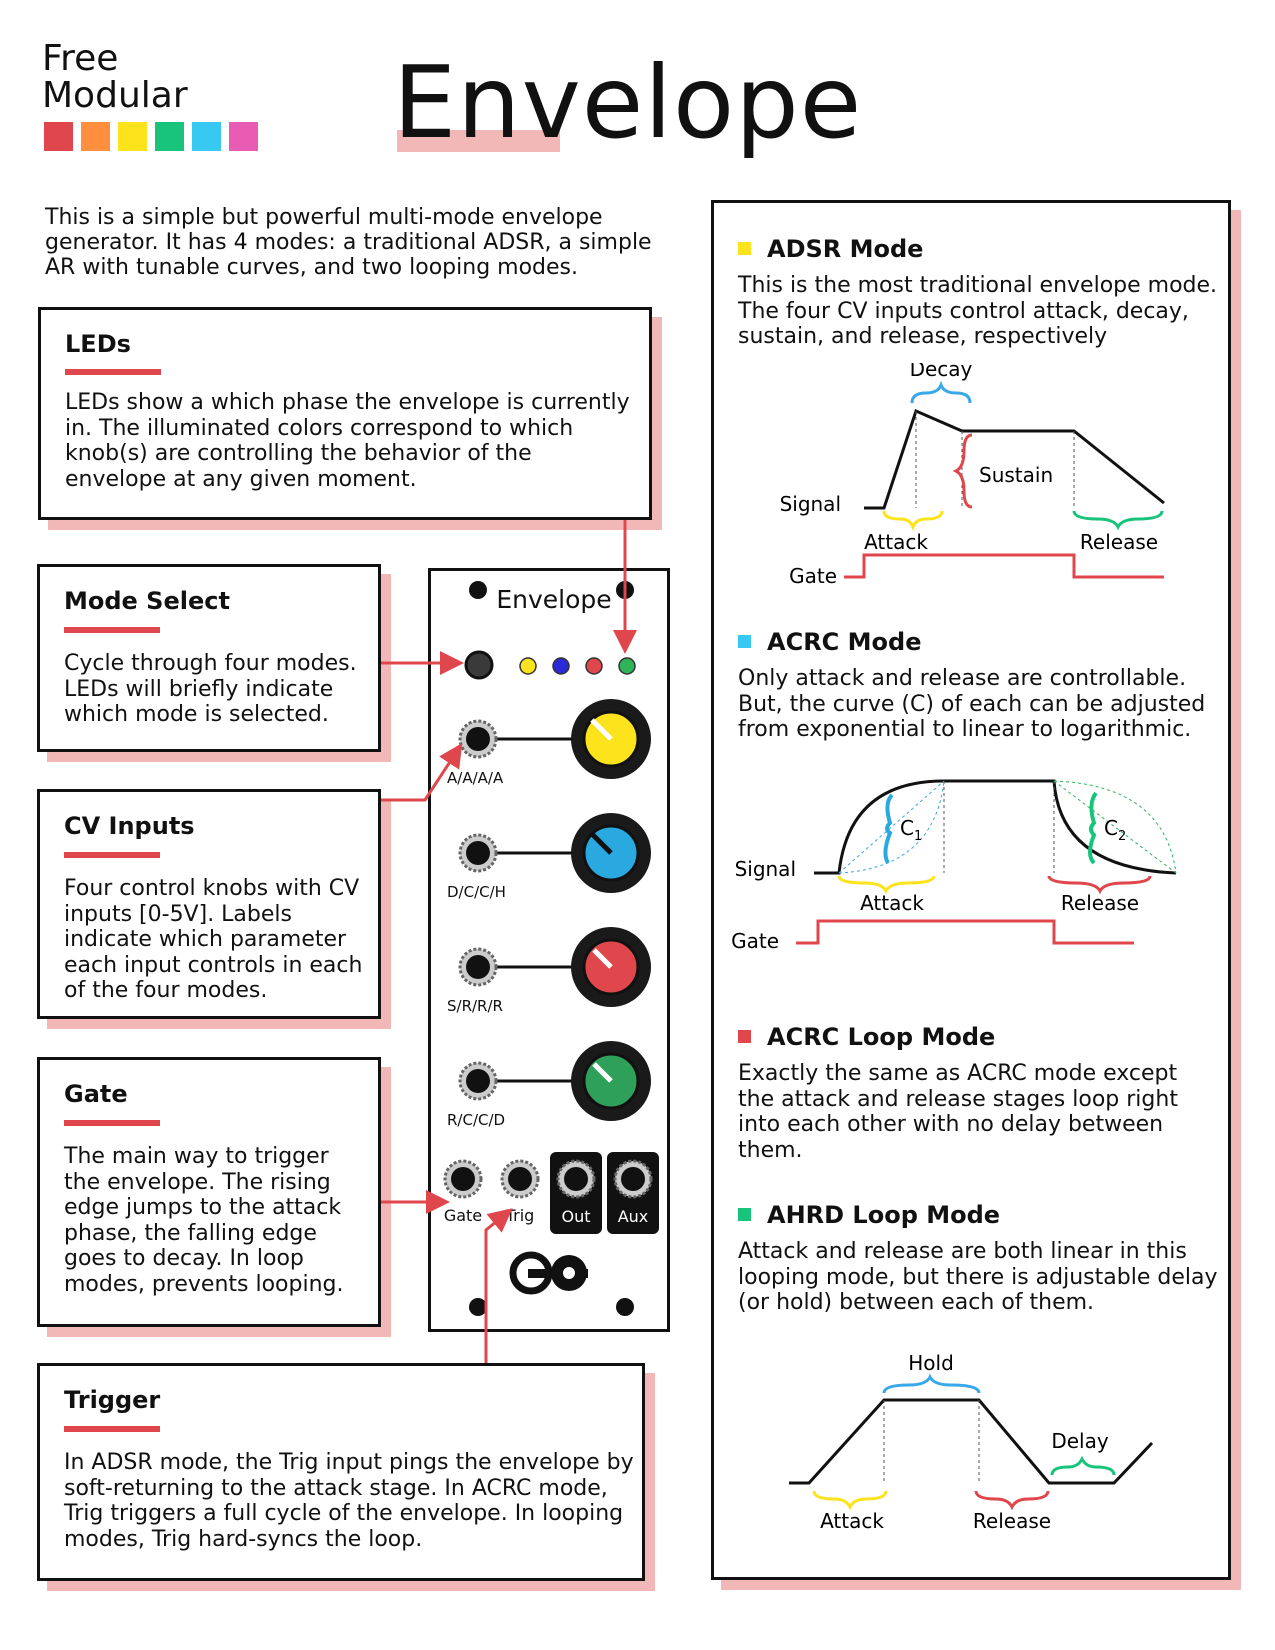  What do you see at coordinates (561, 666) in the screenshot?
I see `led-blue` at bounding box center [561, 666].